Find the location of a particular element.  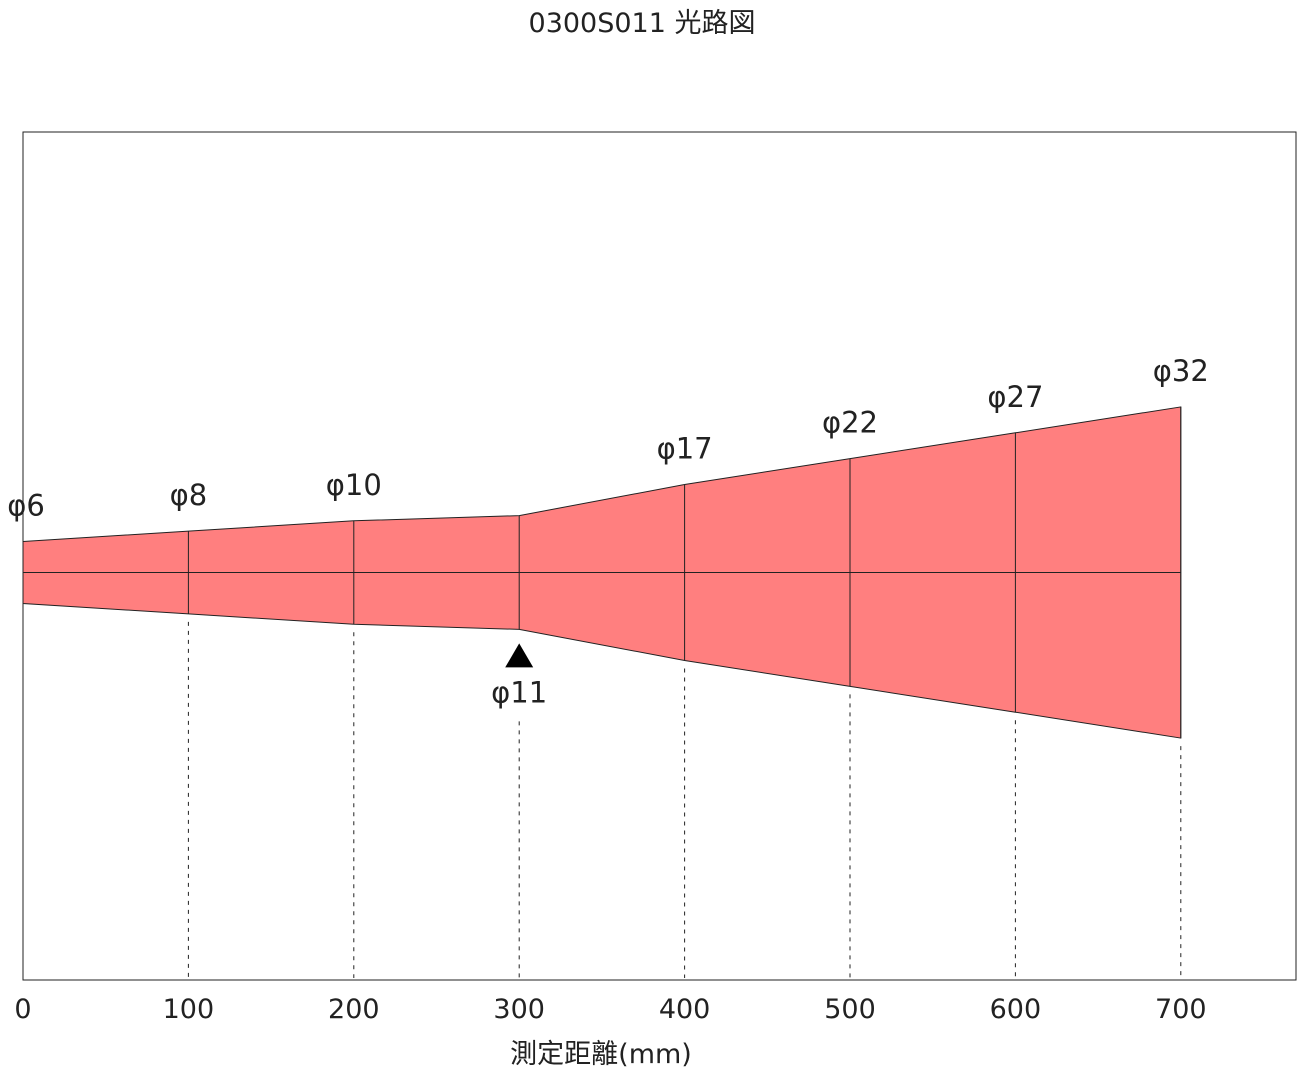

x-tick-label: 300 is located at coordinates (519, 1009).